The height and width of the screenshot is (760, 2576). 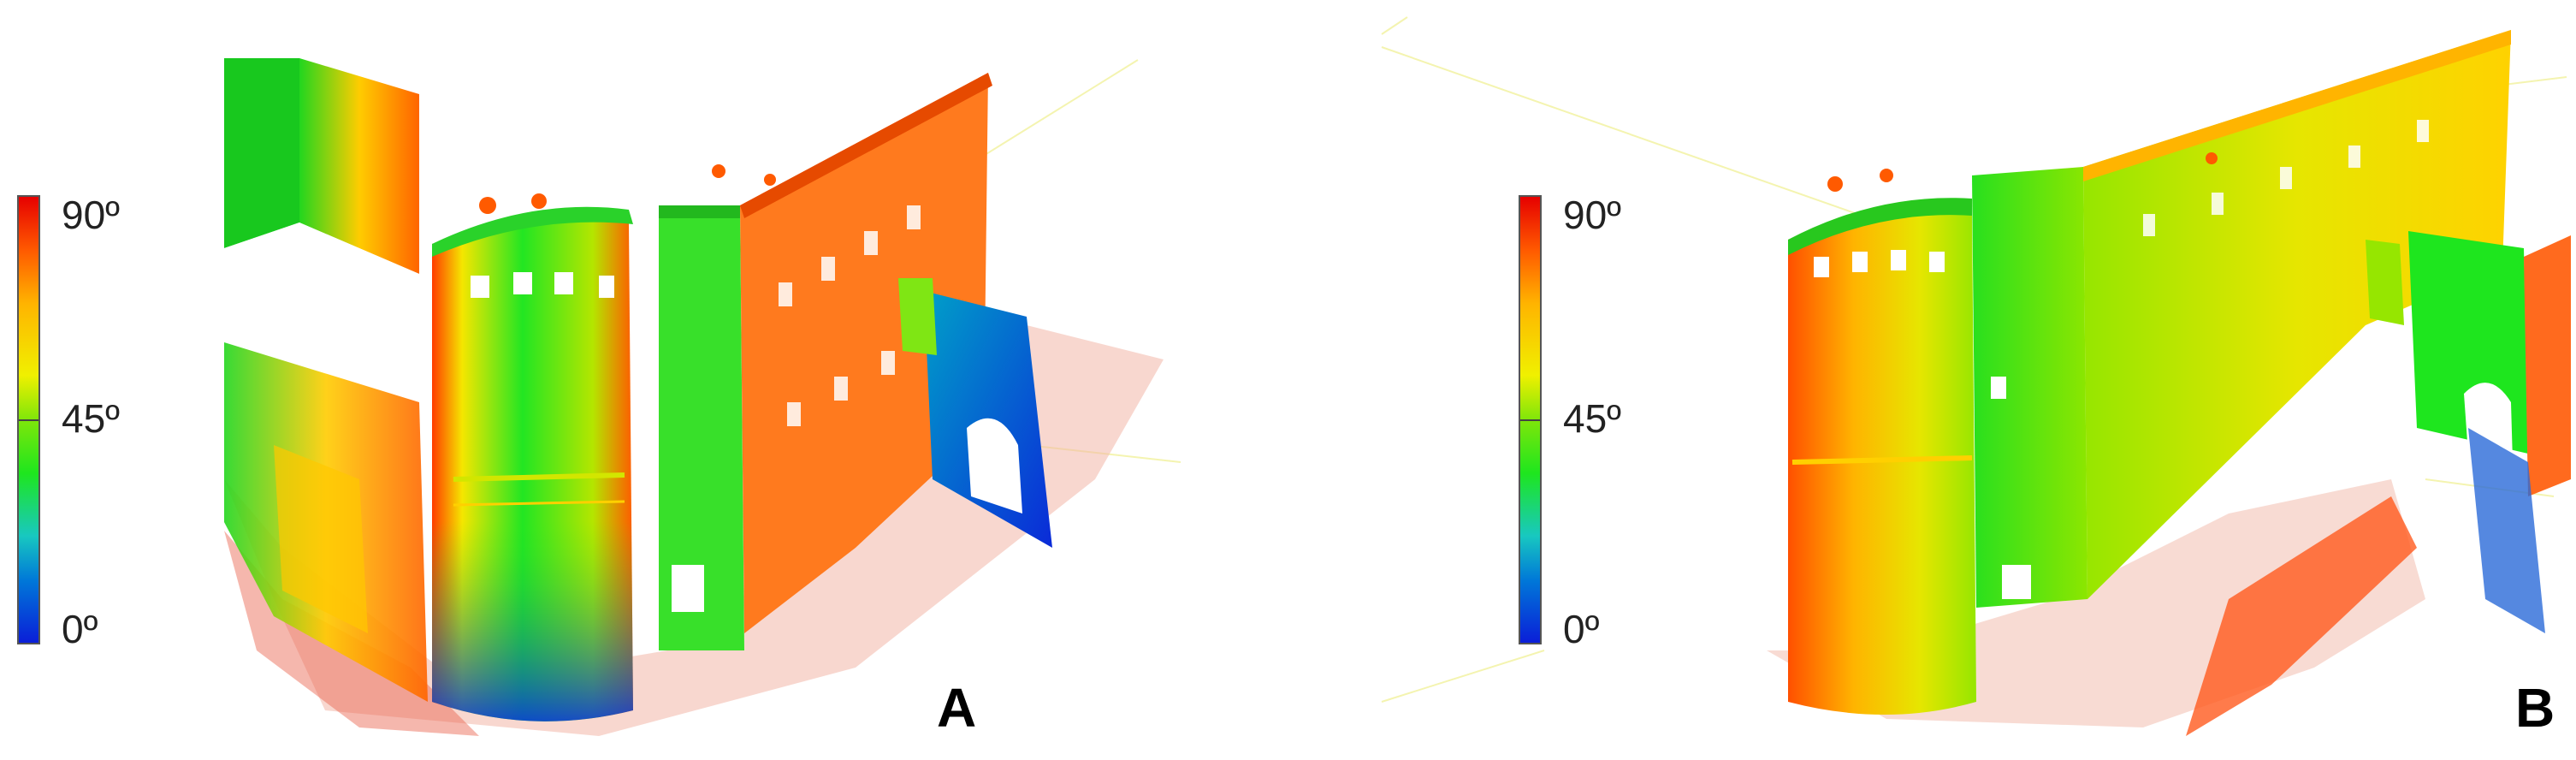 I want to click on angle-colorbar-a, so click(x=28, y=420).